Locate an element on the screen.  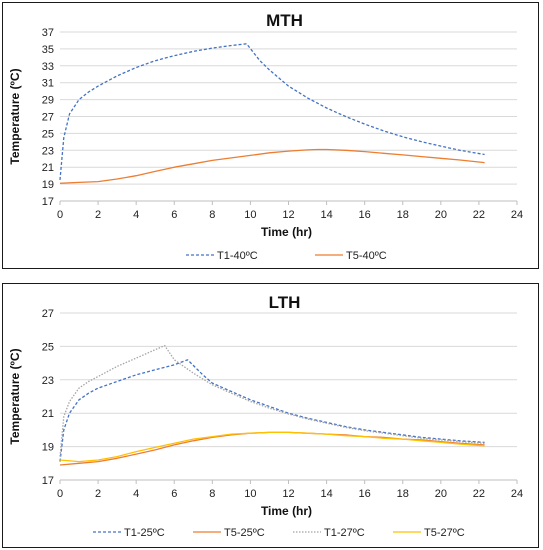
series-line-t5-40-c is located at coordinates (272, 166).